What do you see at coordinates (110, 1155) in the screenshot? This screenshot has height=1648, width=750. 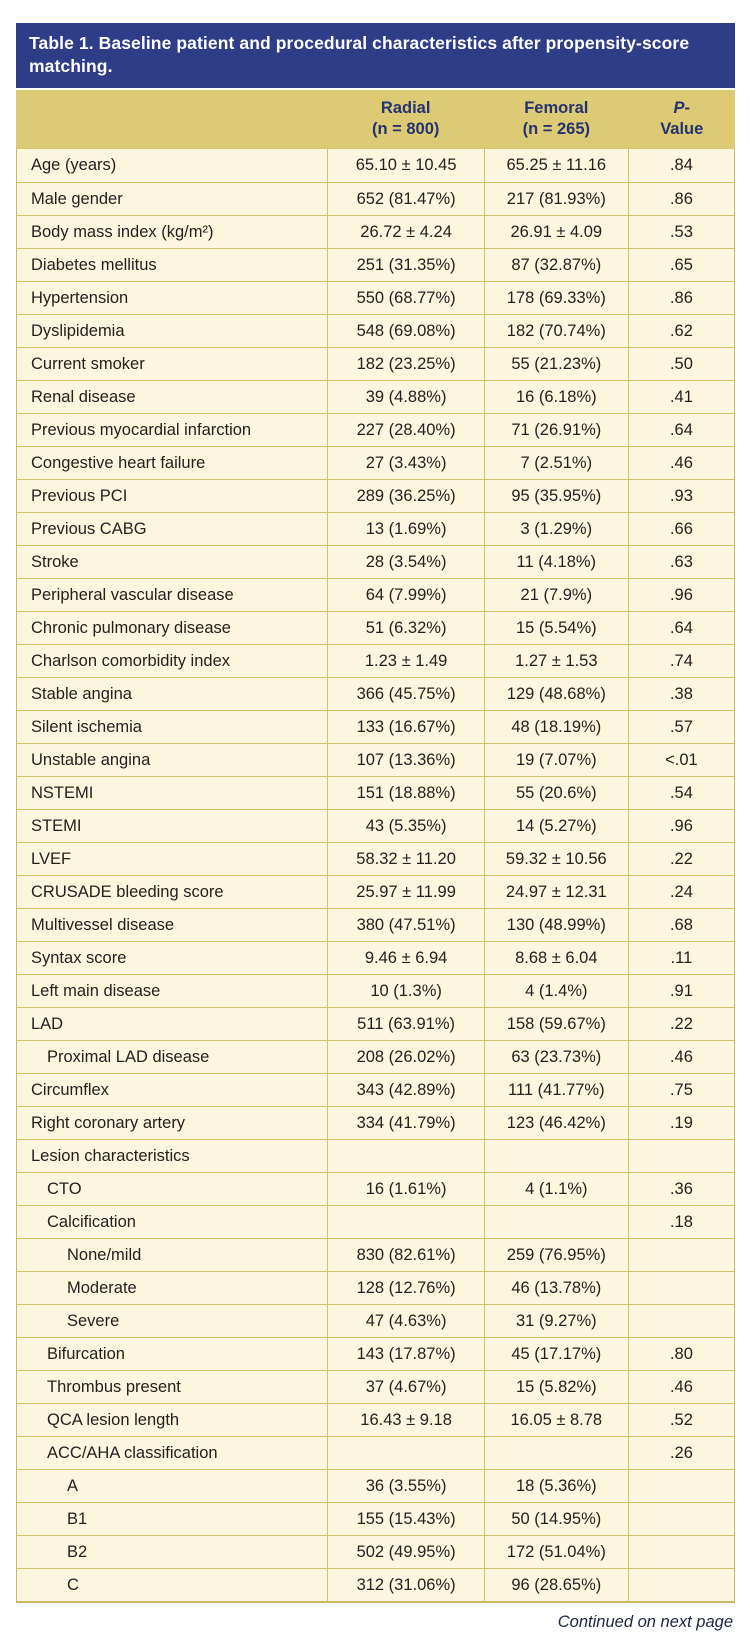 I see `row-label: Lesion characteristics` at bounding box center [110, 1155].